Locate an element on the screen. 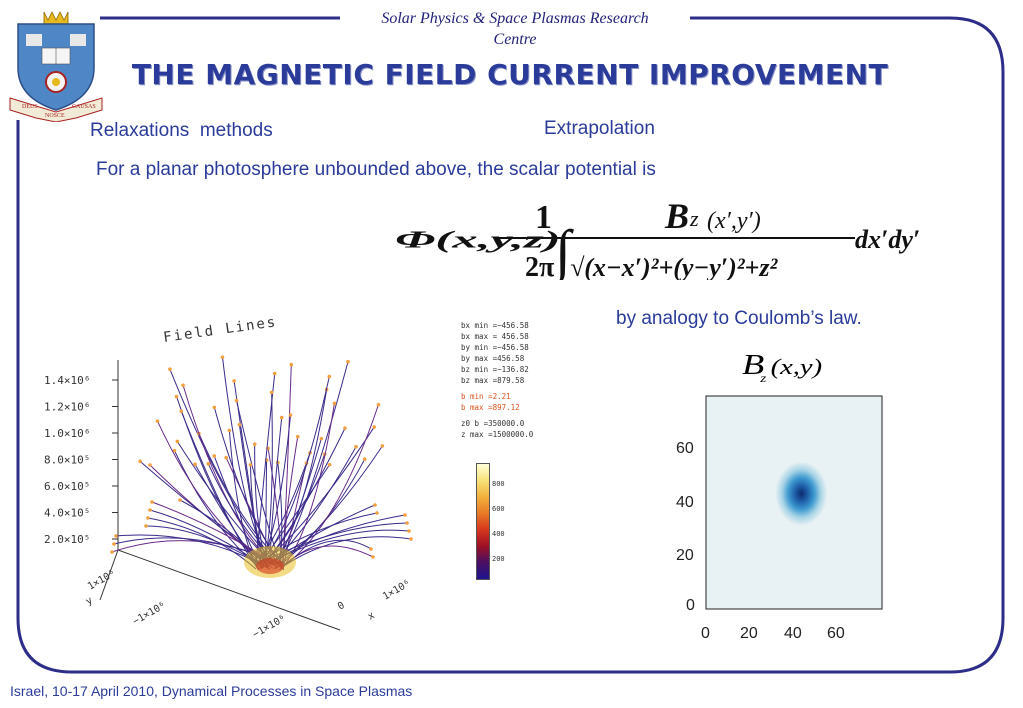  x-tick: 20 is located at coordinates (749, 633).